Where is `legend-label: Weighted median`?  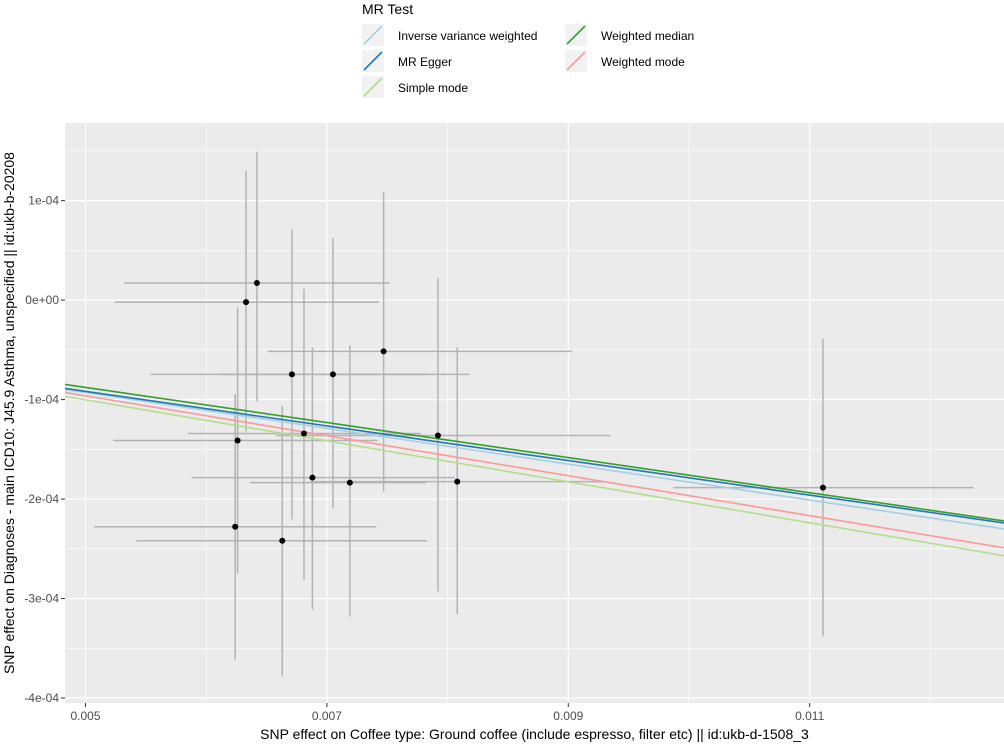 legend-label: Weighted median is located at coordinates (647, 36).